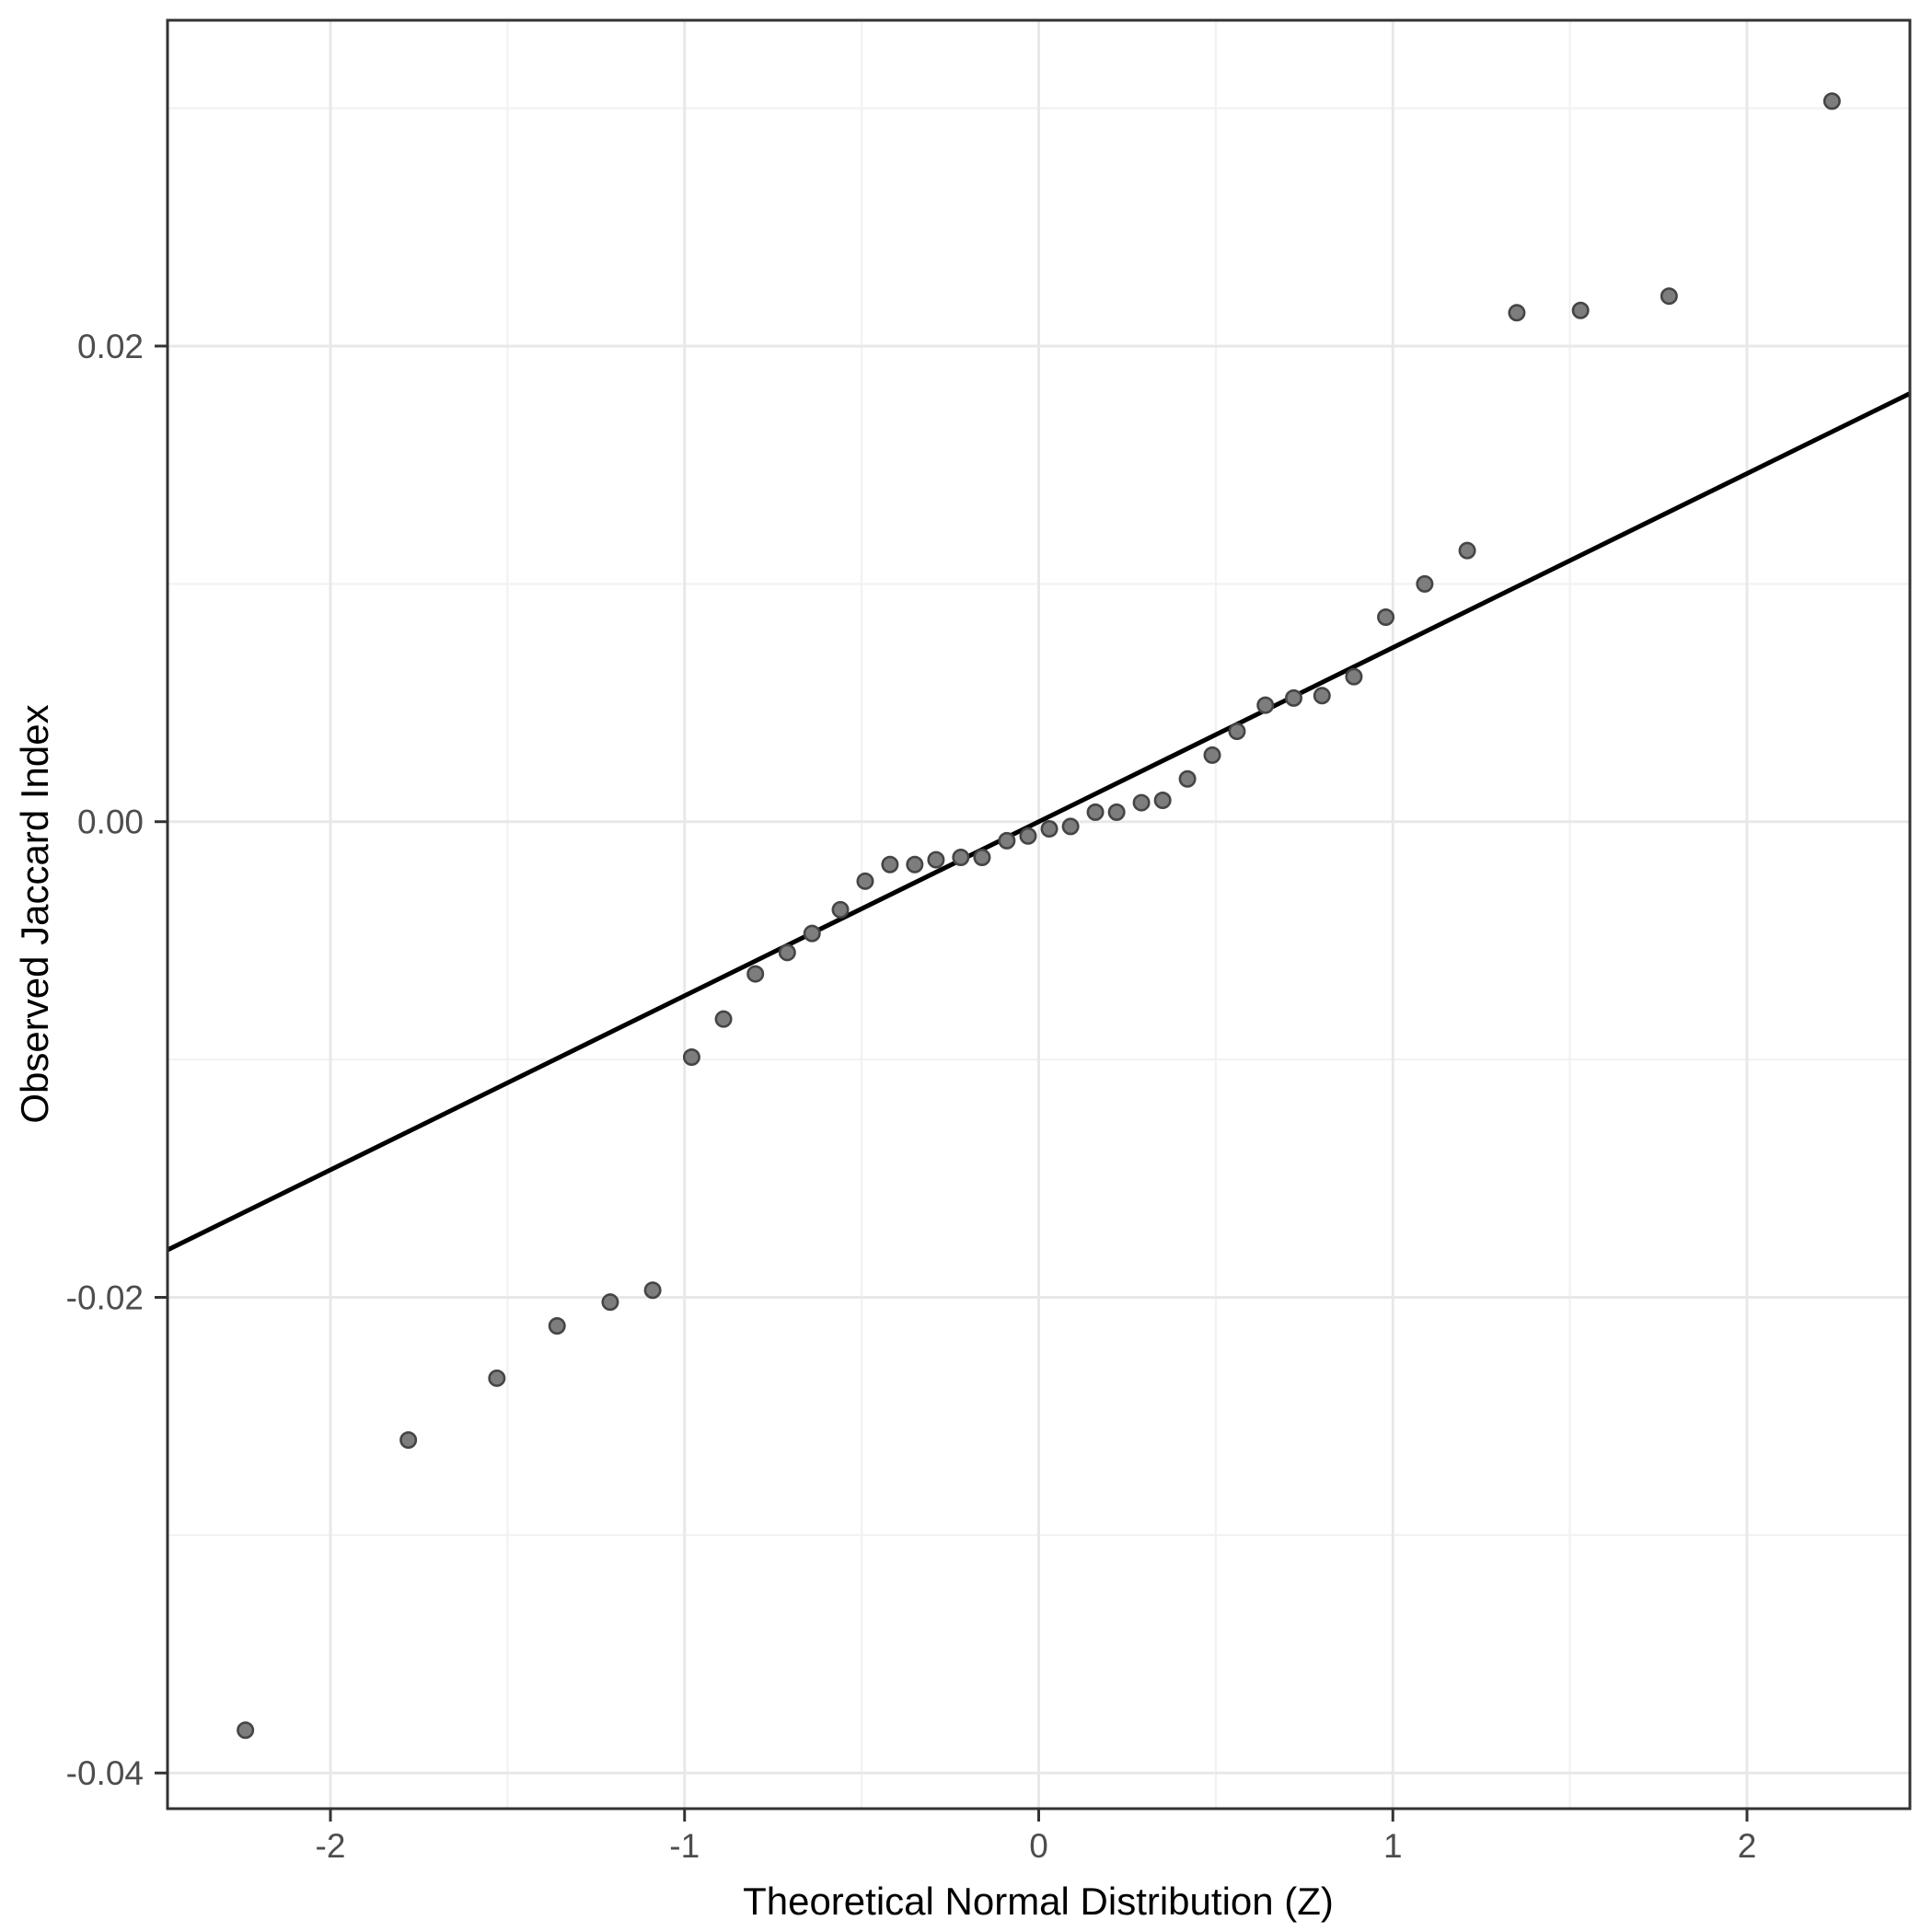 The width and height of the screenshot is (1932, 1932). I want to click on y-tick-label: 0.00, so click(111, 823).